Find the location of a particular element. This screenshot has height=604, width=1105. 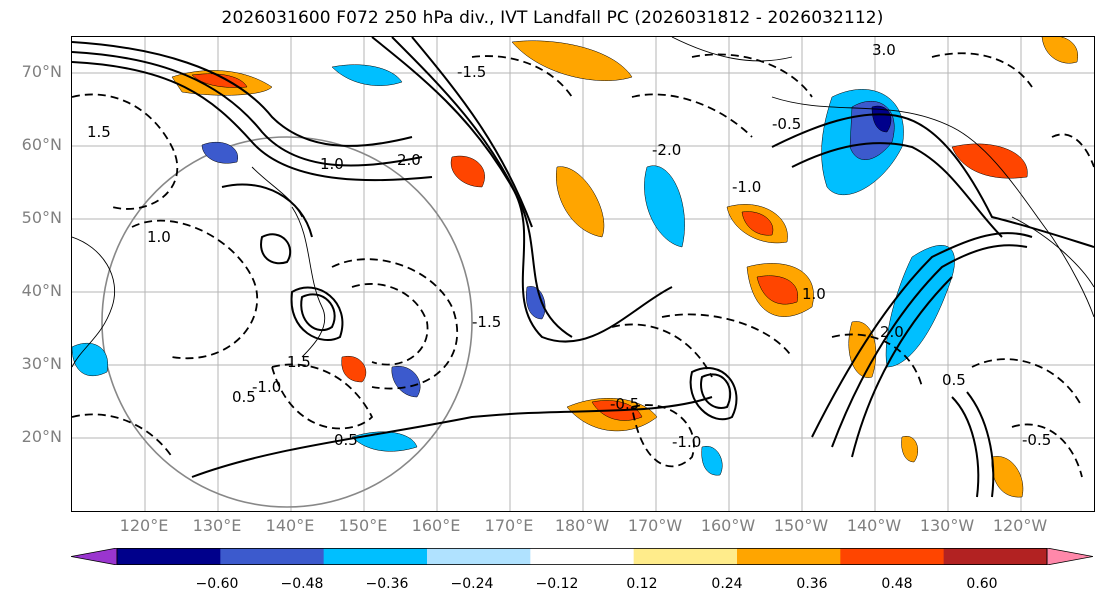

lat-label: 50°N is located at coordinates (41, 217).